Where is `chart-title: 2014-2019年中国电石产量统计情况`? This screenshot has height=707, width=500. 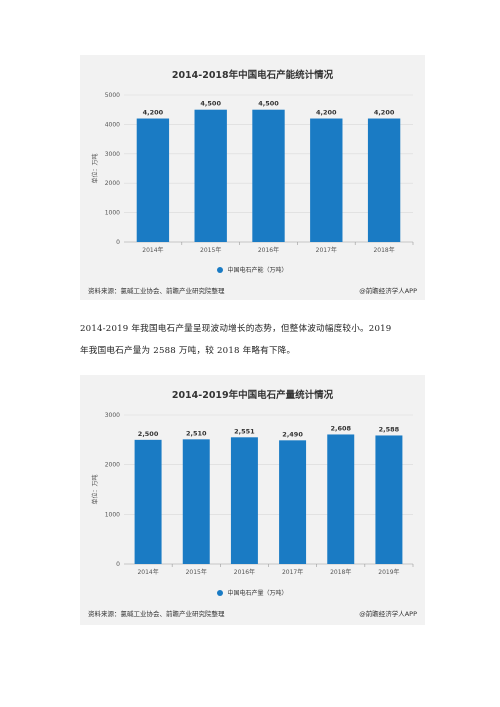 chart-title: 2014-2019年中国电石产量统计情况 is located at coordinates (252, 395).